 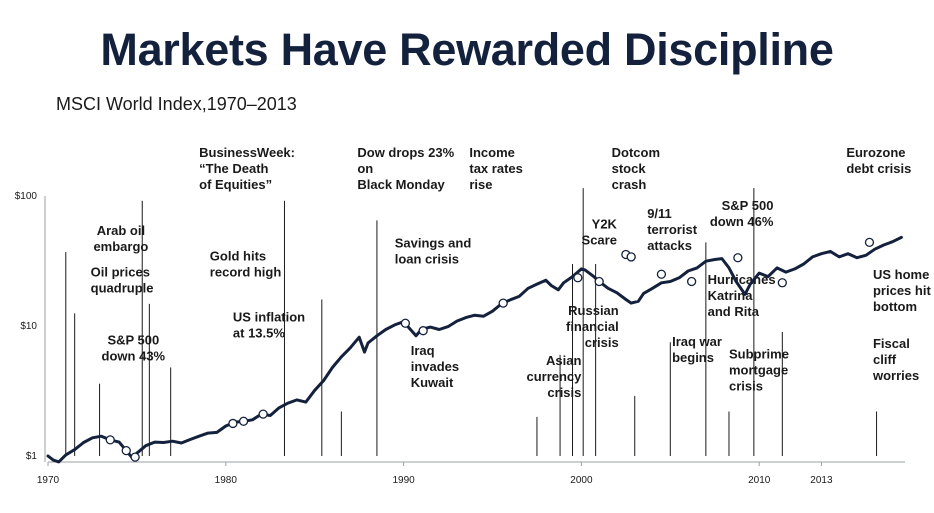 What do you see at coordinates (734, 311) in the screenshot?
I see `event-label-line: and Rita` at bounding box center [734, 311].